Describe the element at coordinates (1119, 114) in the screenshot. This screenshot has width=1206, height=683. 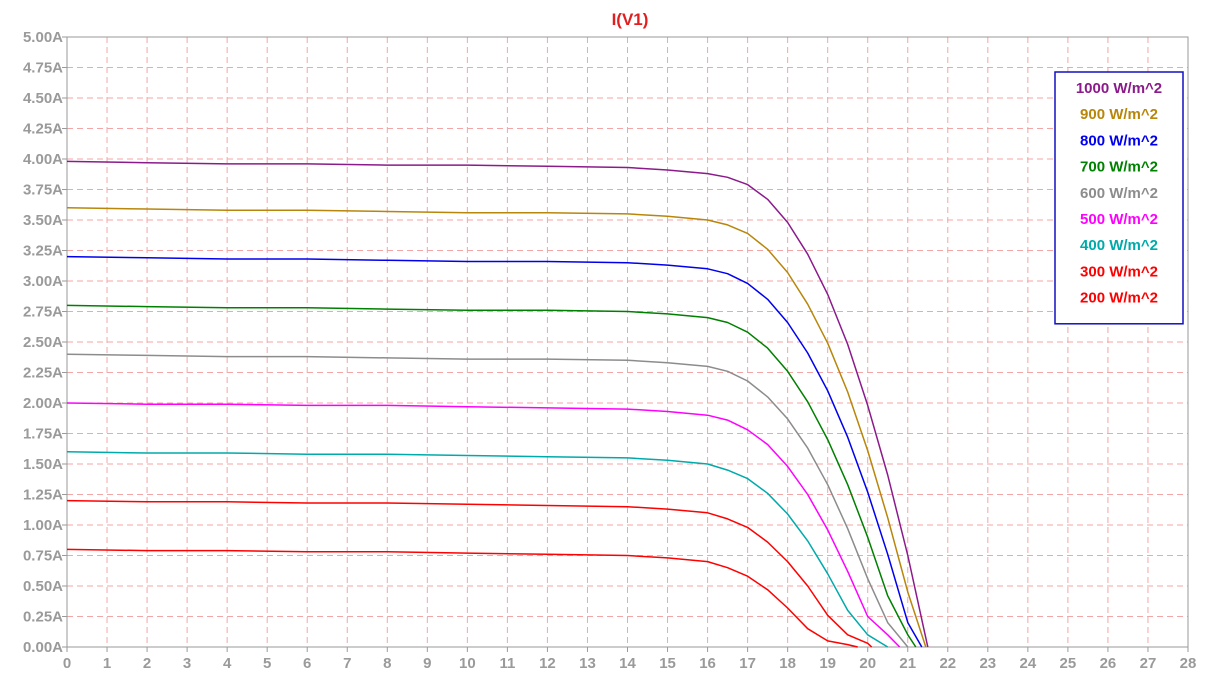
I see `legend-entry: 900 W/m^2` at that location.